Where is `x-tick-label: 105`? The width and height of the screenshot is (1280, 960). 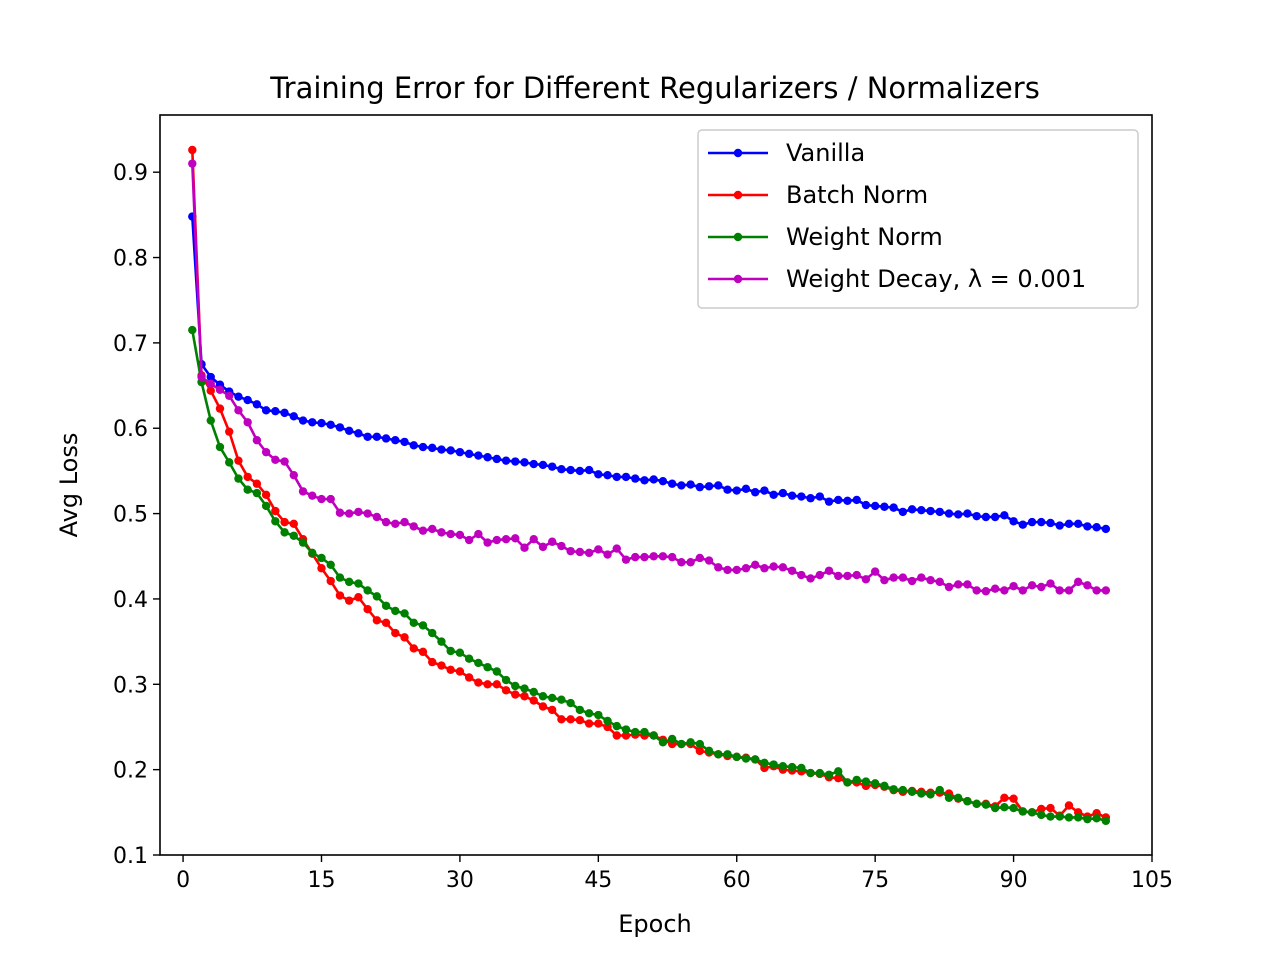
x-tick-label: 105 is located at coordinates (1152, 880).